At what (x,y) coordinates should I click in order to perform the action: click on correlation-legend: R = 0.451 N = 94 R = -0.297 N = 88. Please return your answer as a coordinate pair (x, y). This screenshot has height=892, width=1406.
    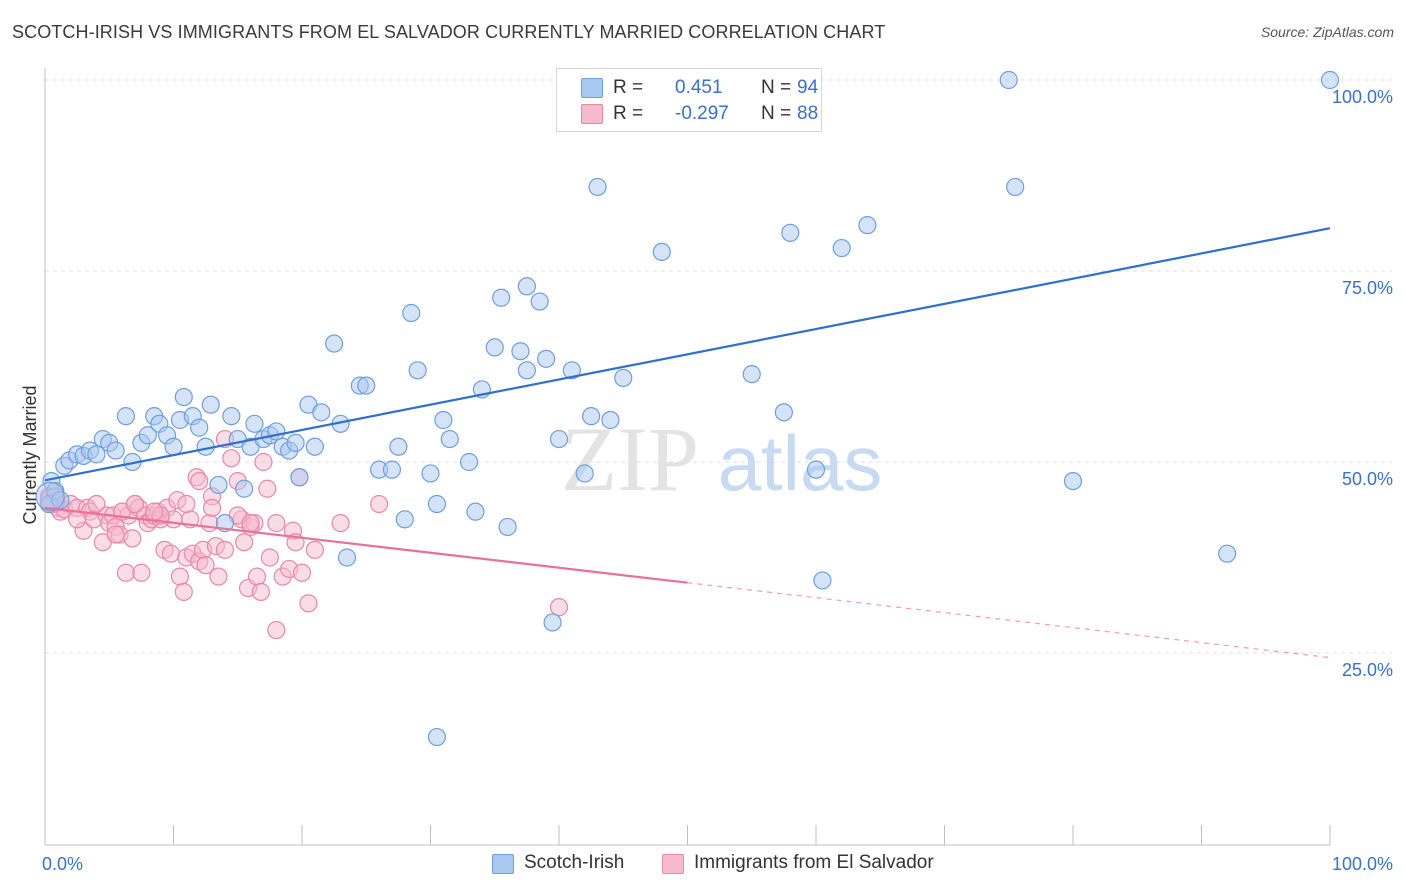
    Looking at the image, I should click on (689, 100).